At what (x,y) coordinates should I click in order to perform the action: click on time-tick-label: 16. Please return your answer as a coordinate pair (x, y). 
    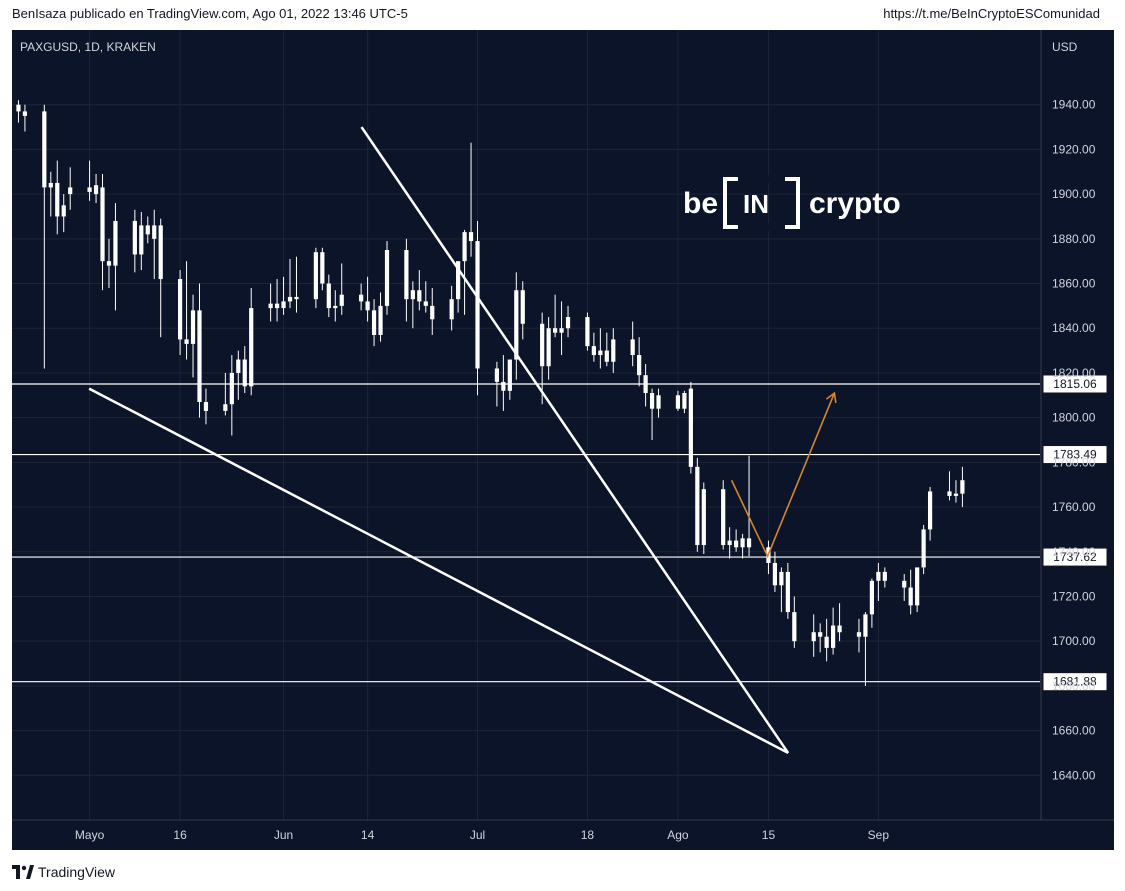
    Looking at the image, I should click on (180, 835).